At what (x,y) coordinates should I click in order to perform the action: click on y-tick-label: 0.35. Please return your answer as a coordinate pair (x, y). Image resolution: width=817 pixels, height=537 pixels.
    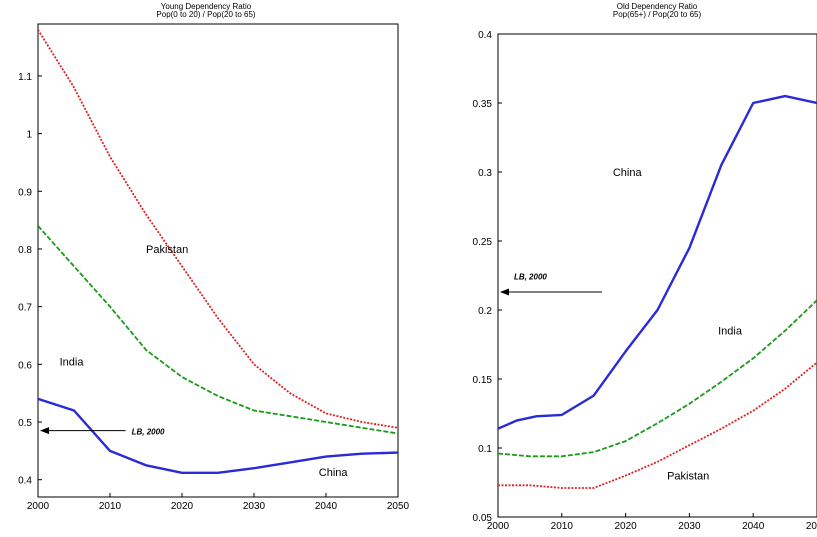
    Looking at the image, I should click on (483, 104).